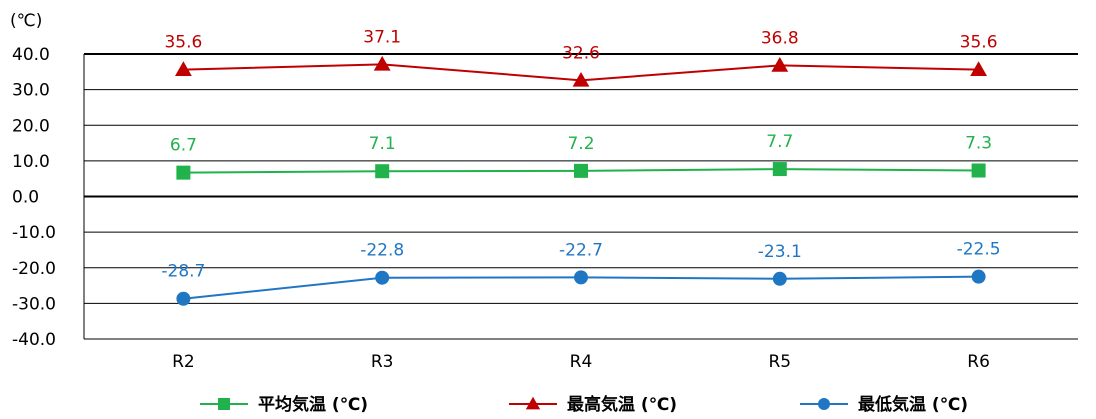  I want to click on x-tick-label: R5, so click(779, 362).